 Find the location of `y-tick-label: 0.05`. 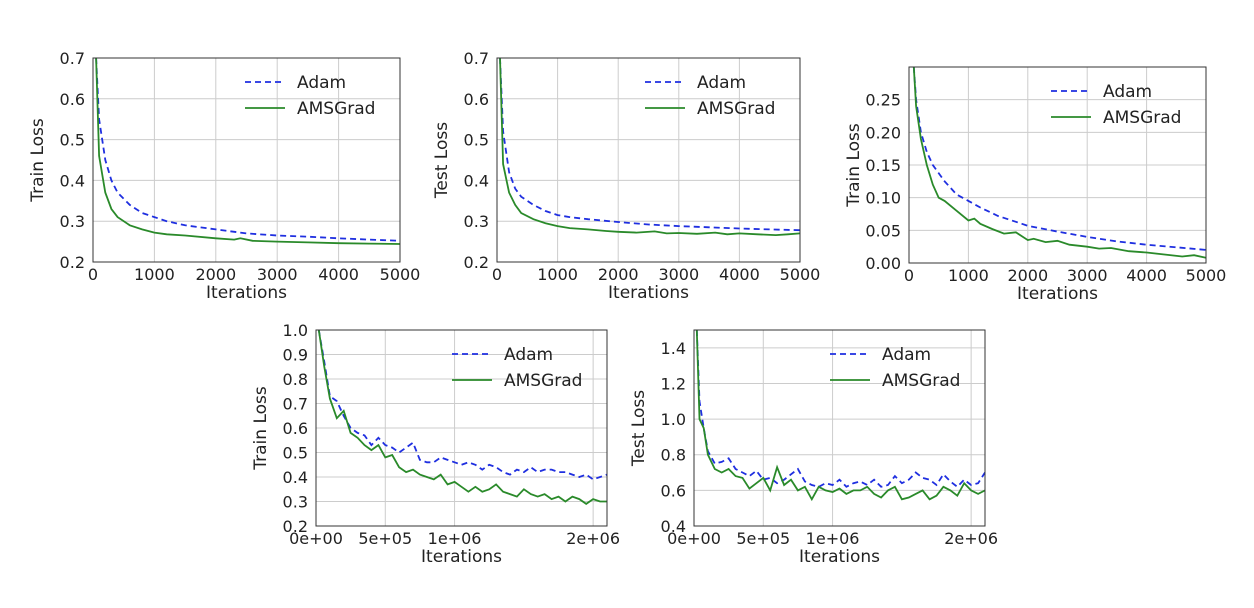

y-tick-label: 0.05 is located at coordinates (883, 230).